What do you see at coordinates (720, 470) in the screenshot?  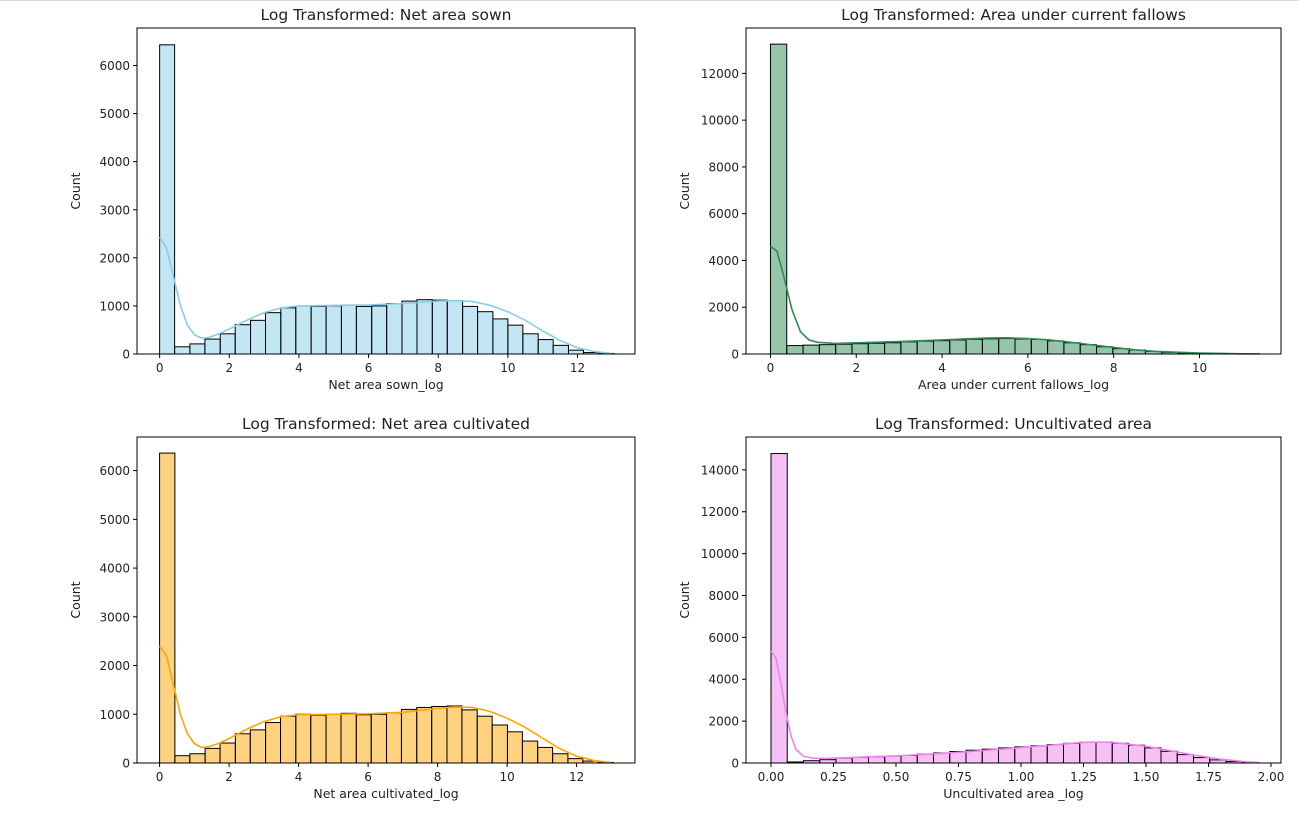 I see `y-tick-label: 14000` at bounding box center [720, 470].